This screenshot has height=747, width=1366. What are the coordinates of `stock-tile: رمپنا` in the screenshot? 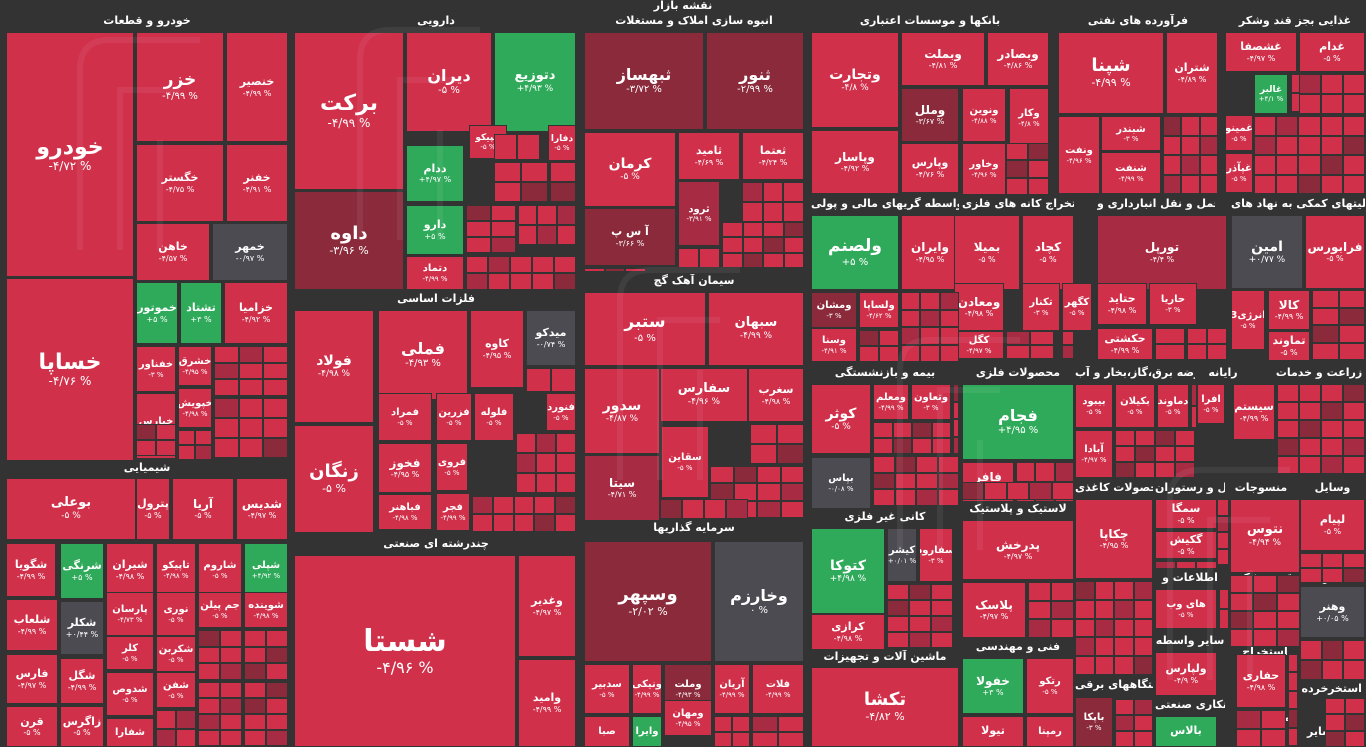 It's located at (1050, 731).